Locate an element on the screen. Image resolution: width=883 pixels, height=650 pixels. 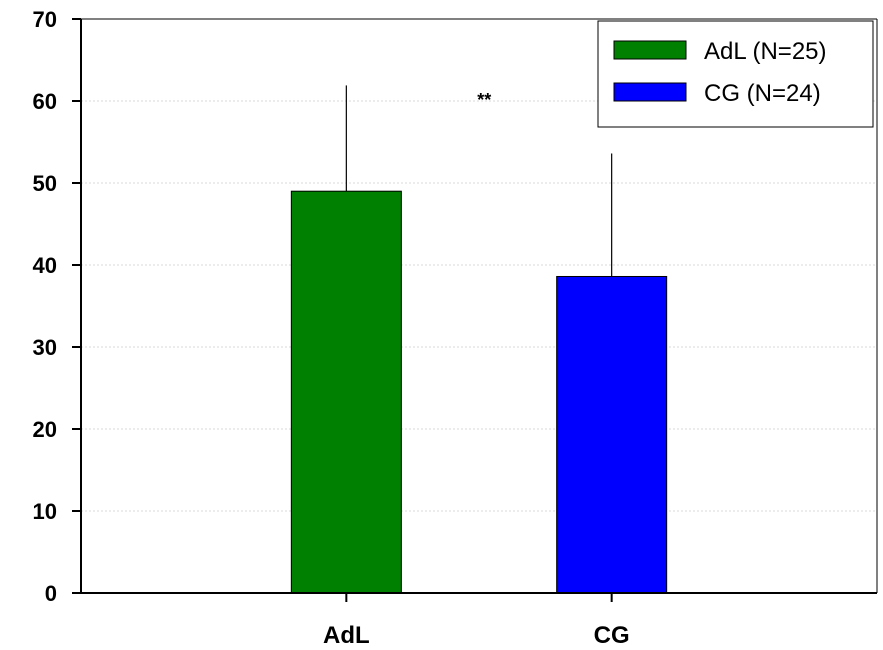
significance-annotation: ** is located at coordinates (484, 100).